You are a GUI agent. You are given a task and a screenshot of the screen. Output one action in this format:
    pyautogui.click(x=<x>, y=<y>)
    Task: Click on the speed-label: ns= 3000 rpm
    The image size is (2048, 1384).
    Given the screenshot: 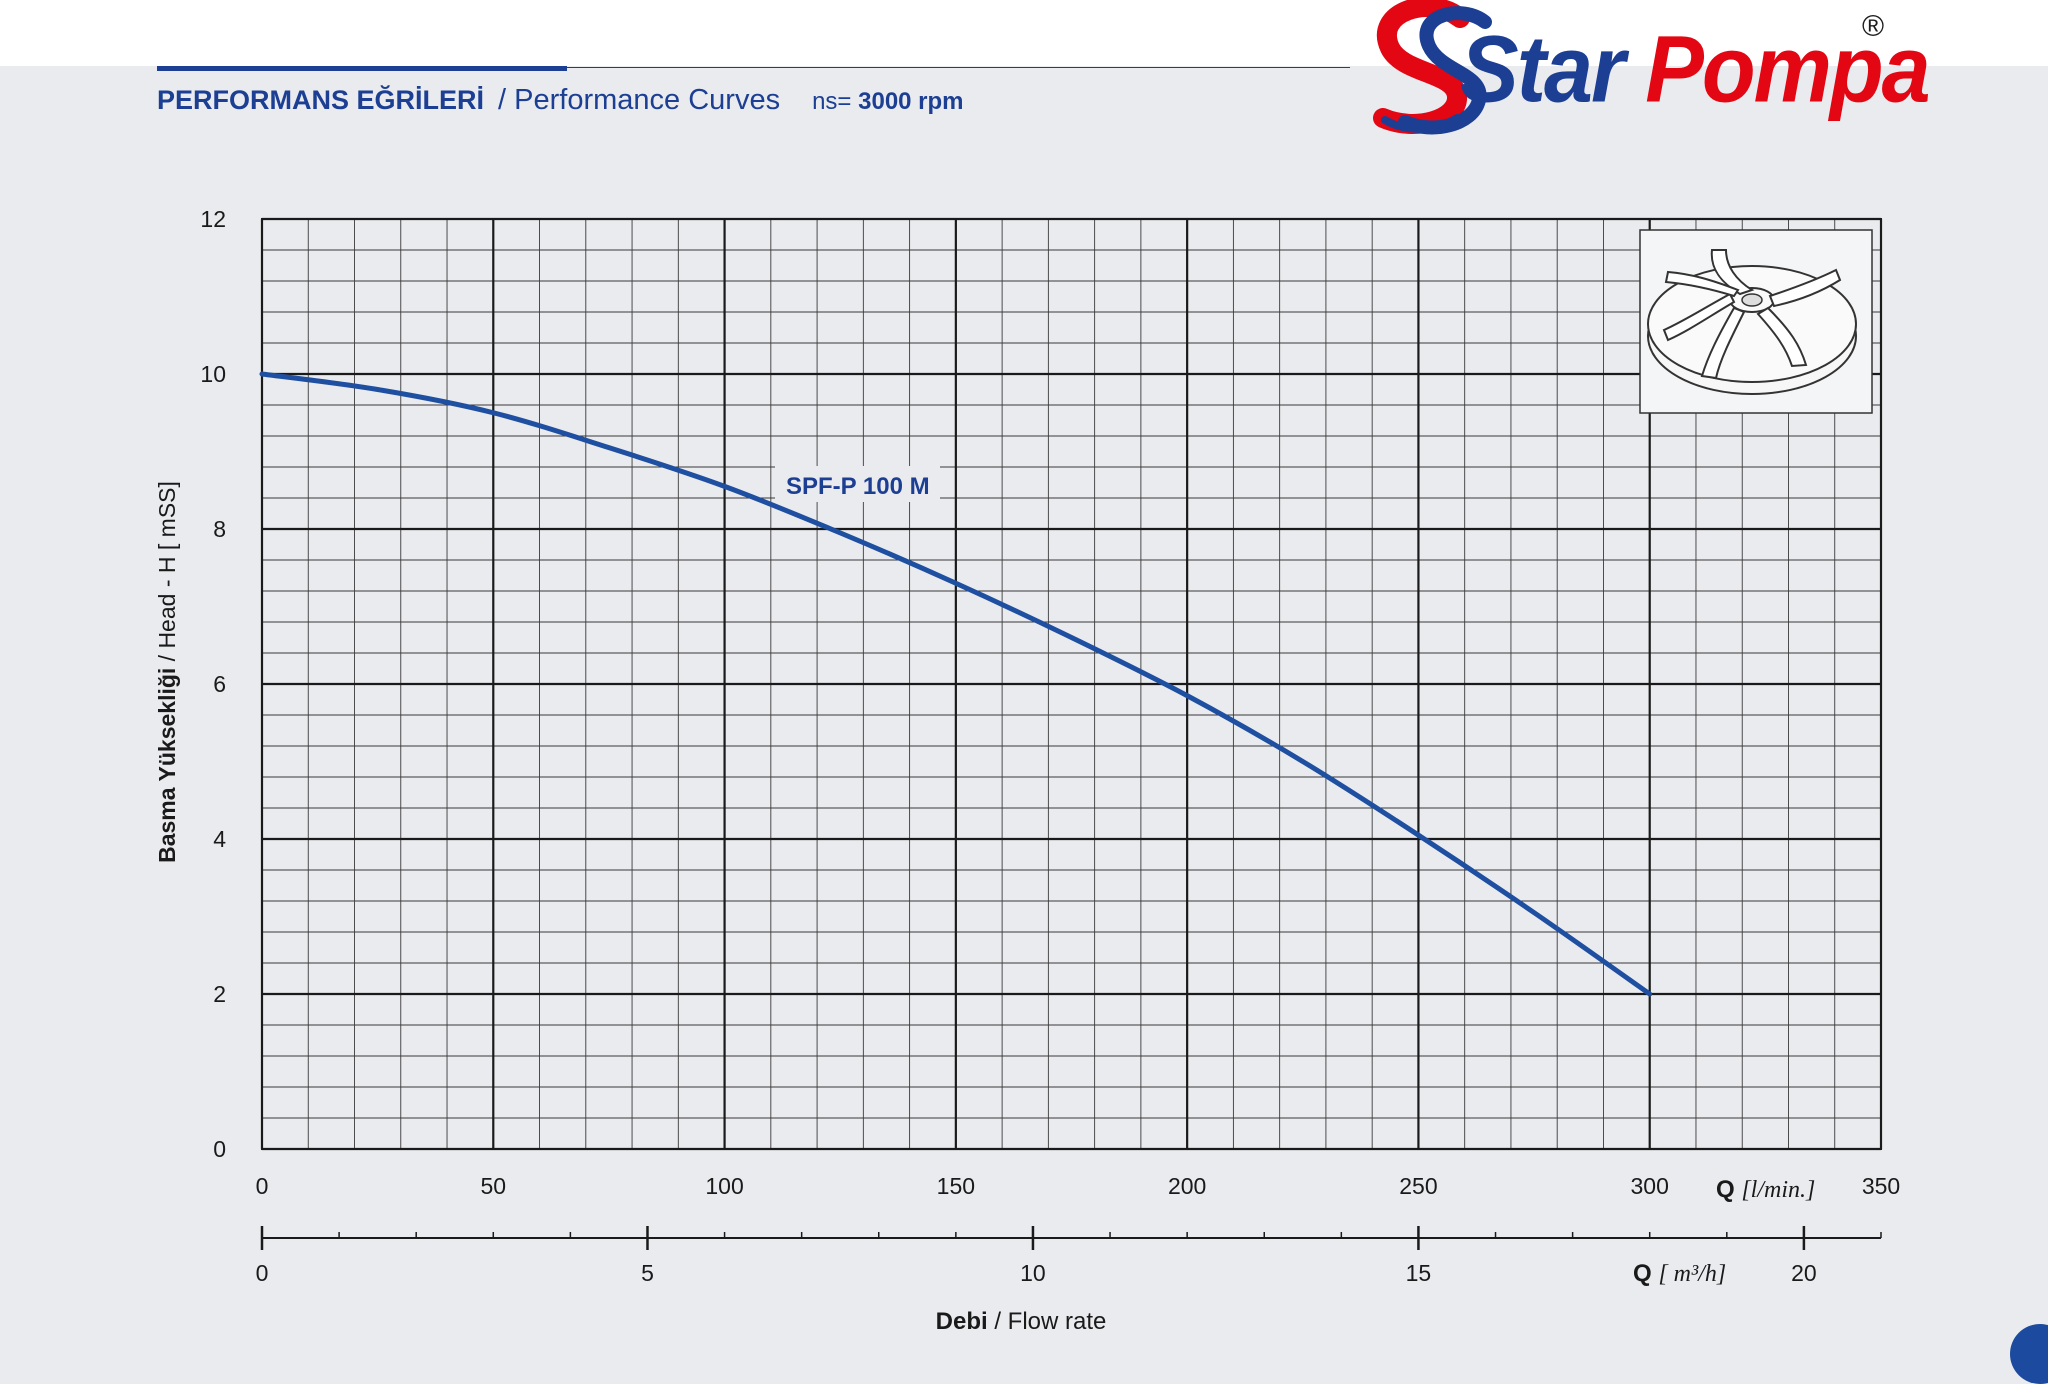 What is the action you would take?
    pyautogui.click(x=887, y=101)
    